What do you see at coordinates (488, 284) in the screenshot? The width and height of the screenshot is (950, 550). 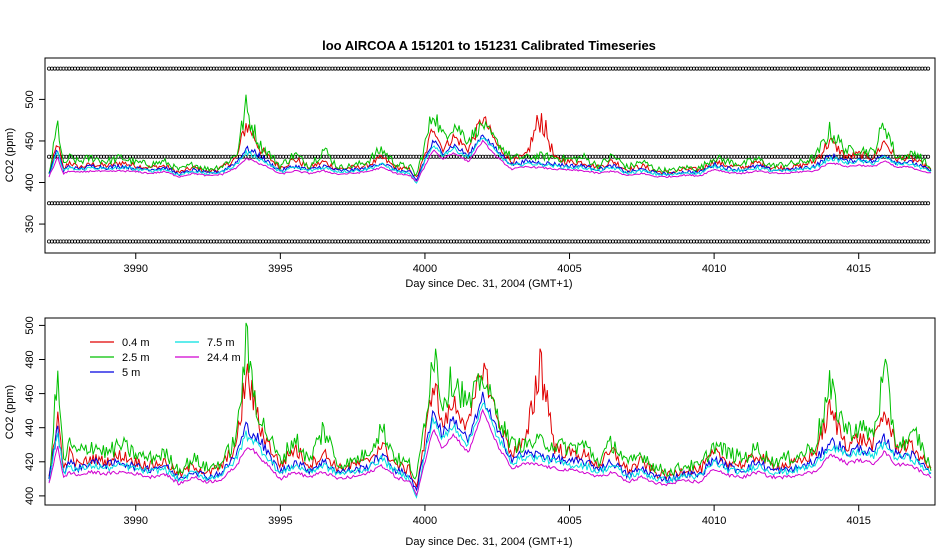 I see `top-chart-x-axis-label: Day since Dec. 31, 2004 (GMT+1)` at bounding box center [488, 284].